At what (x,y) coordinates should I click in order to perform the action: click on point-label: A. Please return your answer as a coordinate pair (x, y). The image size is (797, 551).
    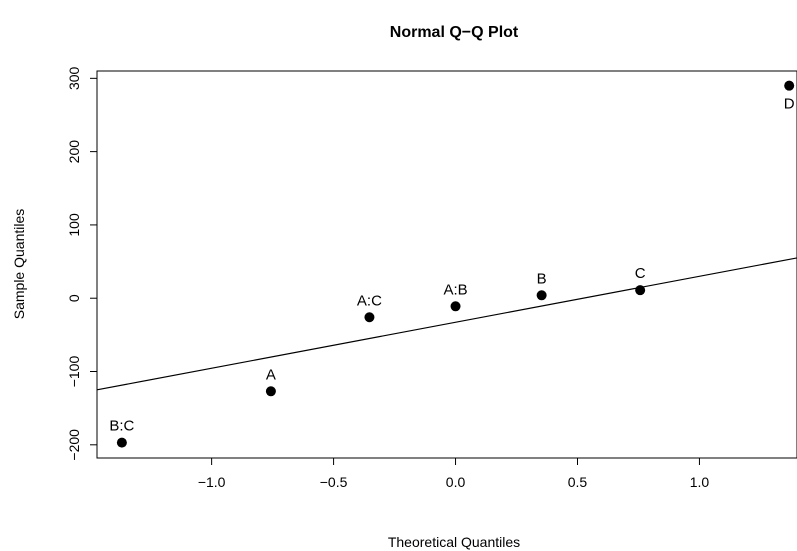
    Looking at the image, I should click on (271, 374).